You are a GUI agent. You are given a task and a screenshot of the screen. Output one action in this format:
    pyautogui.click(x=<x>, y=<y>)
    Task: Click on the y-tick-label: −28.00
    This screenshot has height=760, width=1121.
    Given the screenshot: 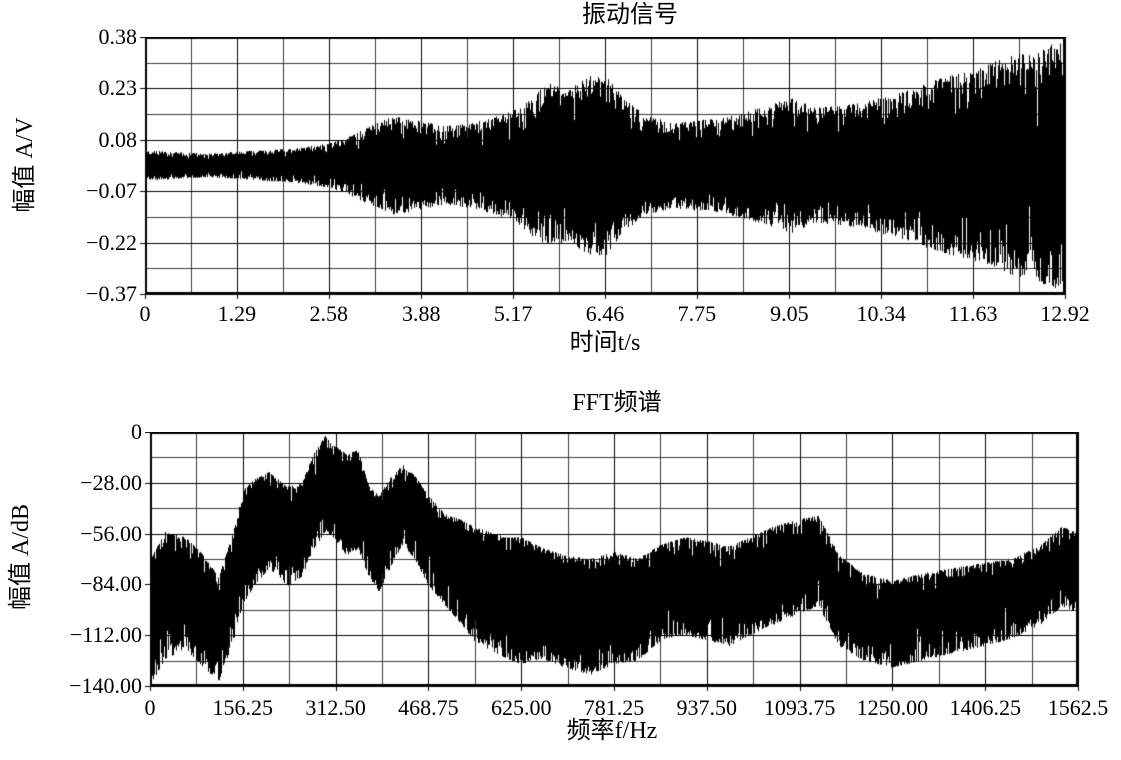 What is the action you would take?
    pyautogui.click(x=111, y=482)
    